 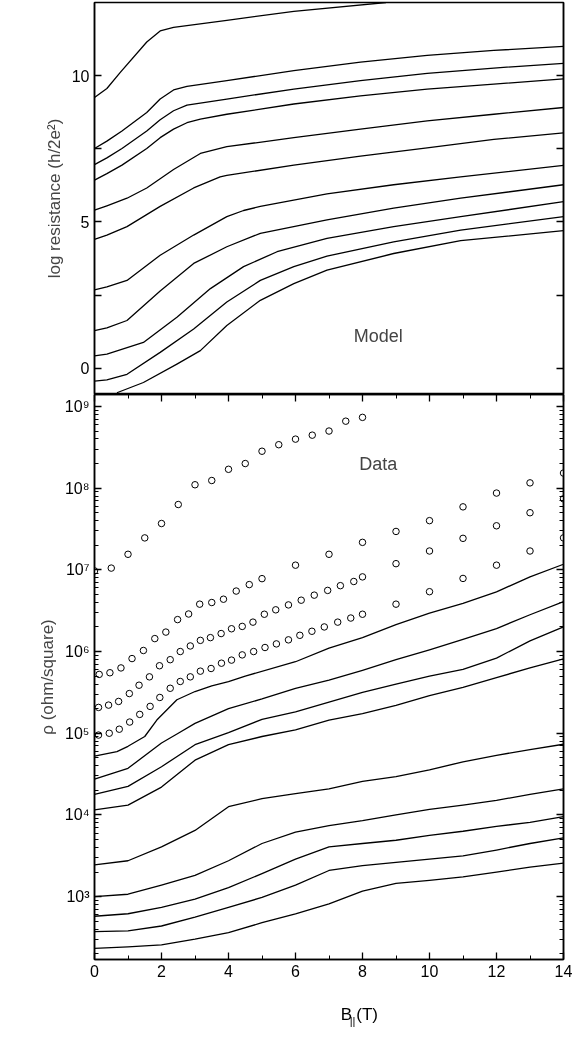 What do you see at coordinates (54, 198) in the screenshot?
I see `y-axis-title: log resistance (h/2e²)` at bounding box center [54, 198].